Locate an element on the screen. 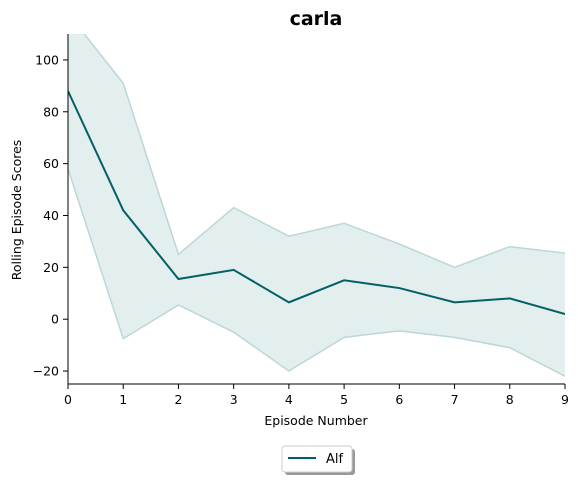 This screenshot has width=578, height=480. y-axis-ticks: −20 0 20 40 60 80 100 is located at coordinates (50, 215).